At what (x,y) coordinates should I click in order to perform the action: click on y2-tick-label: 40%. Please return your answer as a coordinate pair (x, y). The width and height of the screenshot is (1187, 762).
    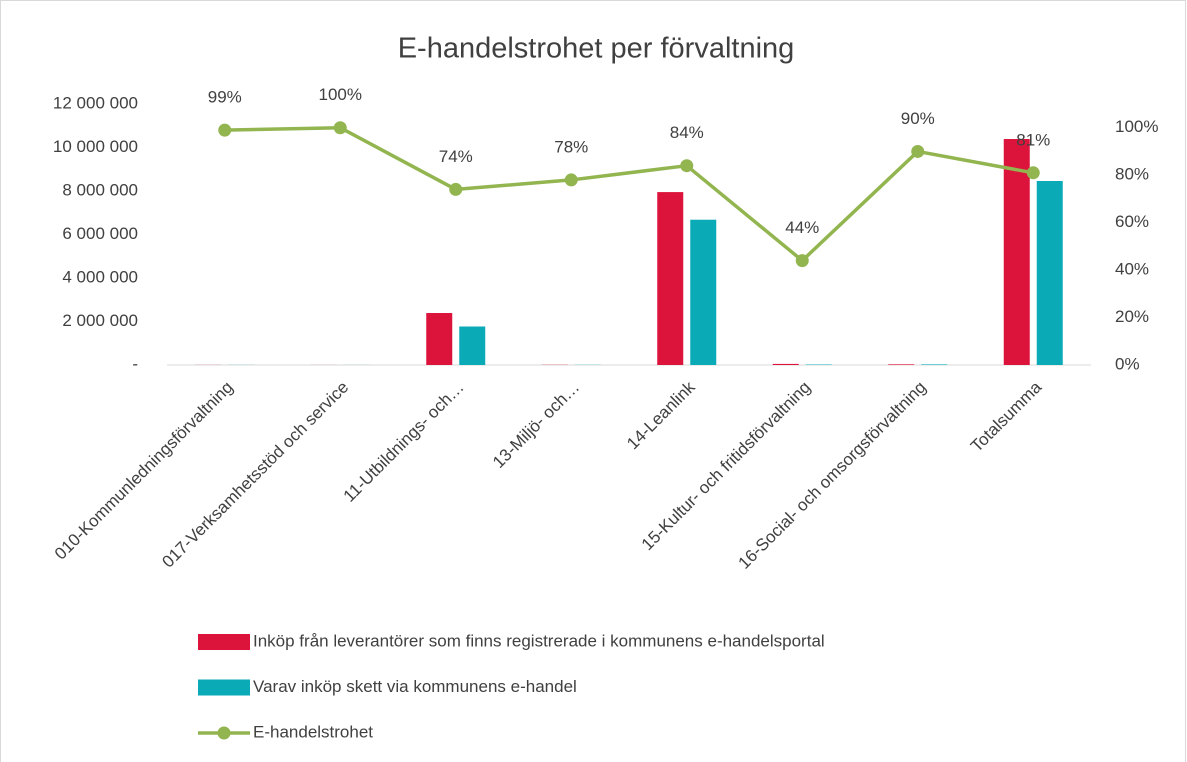
    Looking at the image, I should click on (1132, 269).